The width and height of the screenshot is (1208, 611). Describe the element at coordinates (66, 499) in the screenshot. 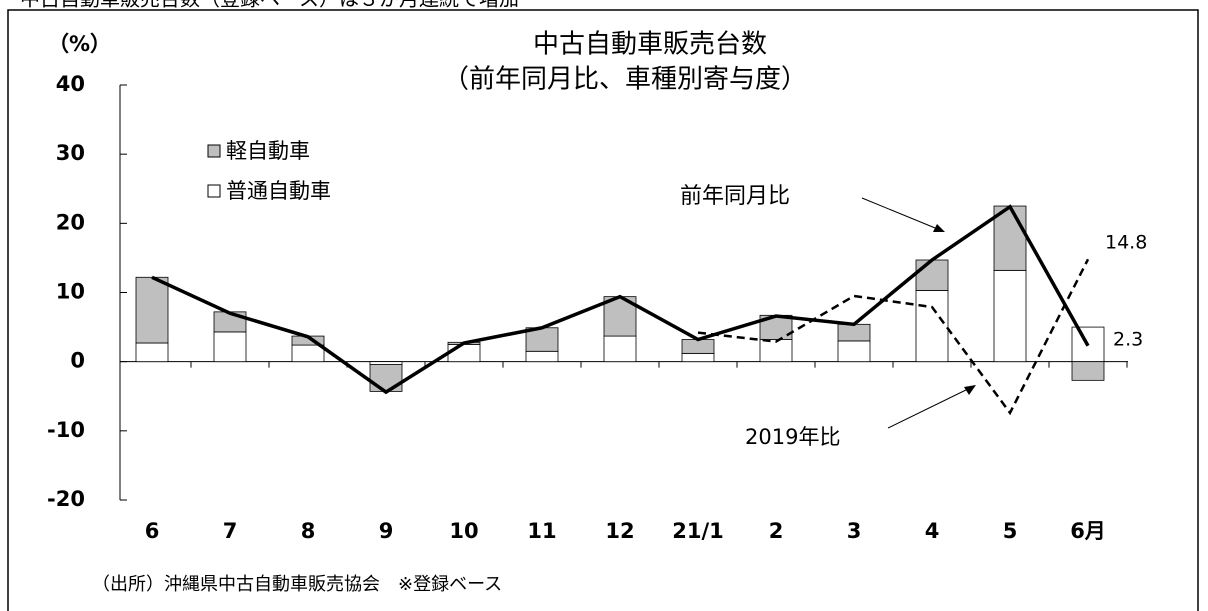

I see `y-tick-label: -20` at that location.